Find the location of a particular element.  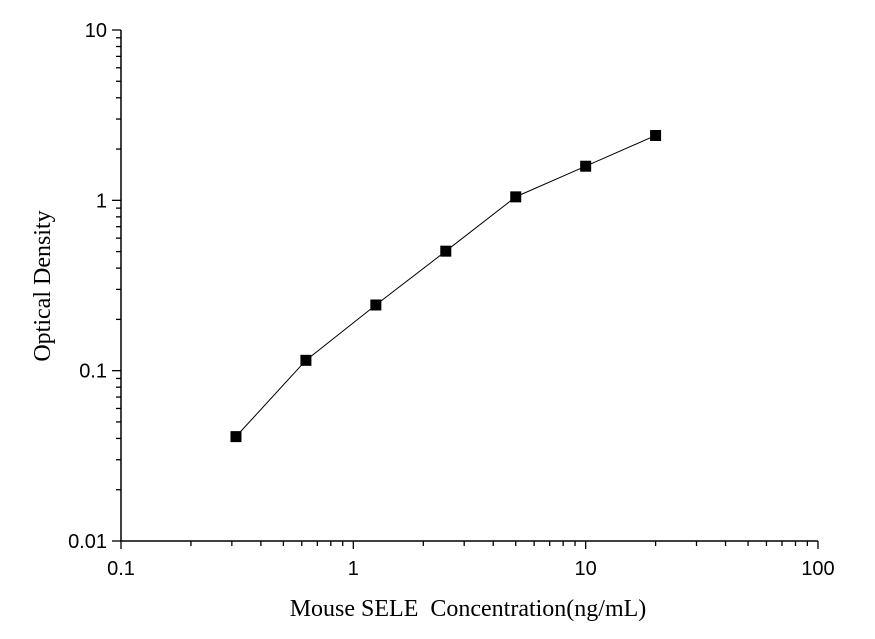

y-axis-title: Optical Density is located at coordinates (43, 285).